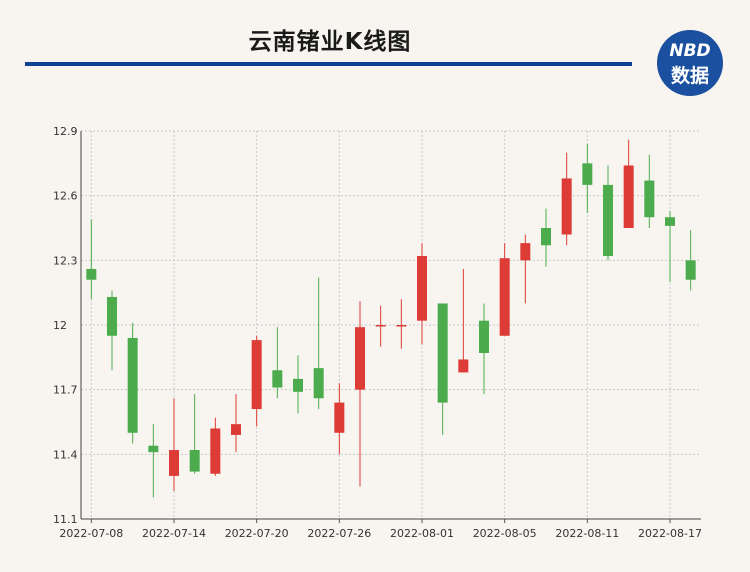 Image resolution: width=750 pixels, height=572 pixels. What do you see at coordinates (174, 533) in the screenshot?
I see `x-tick-label: 2022-07-14` at bounding box center [174, 533].